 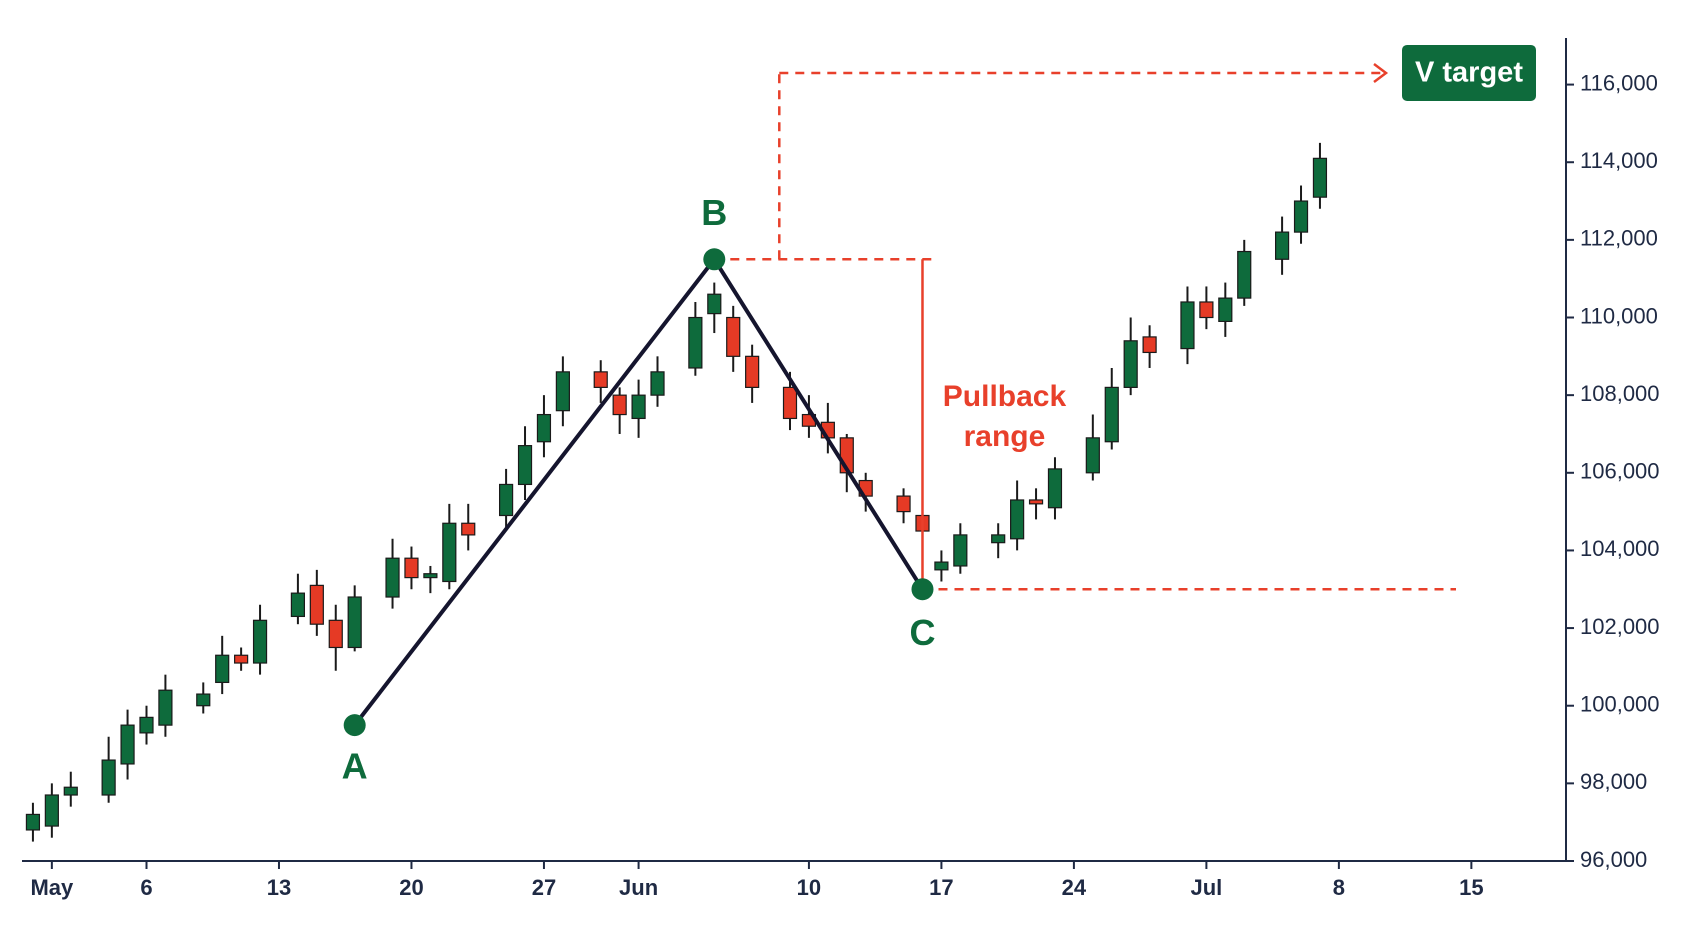 I want to click on x-tick-label: May, so click(x=52, y=887).